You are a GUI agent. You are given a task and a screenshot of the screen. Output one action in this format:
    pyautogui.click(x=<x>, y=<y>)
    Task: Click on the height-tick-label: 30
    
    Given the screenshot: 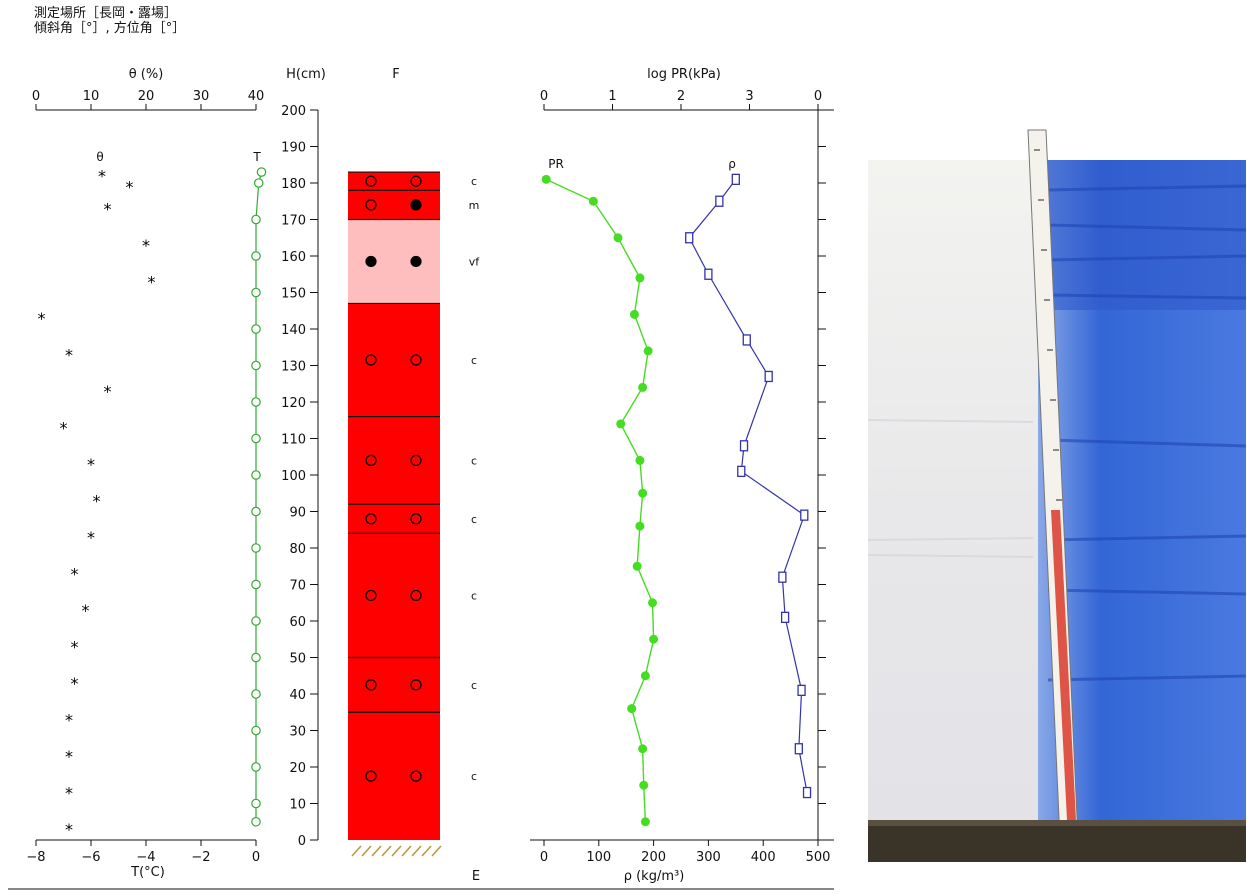 What is the action you would take?
    pyautogui.click(x=297, y=732)
    